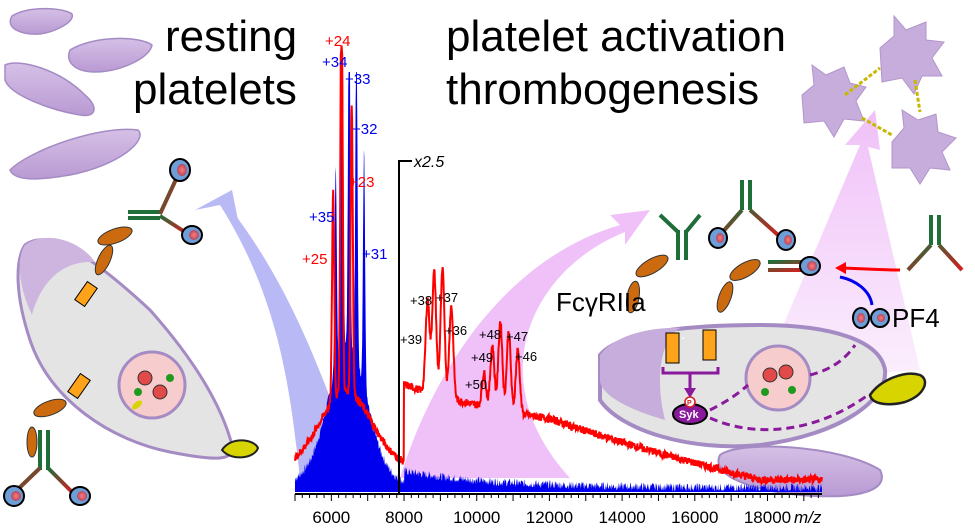  What do you see at coordinates (879, 99) in the screenshot?
I see `activated-platelet-aggregate` at bounding box center [879, 99].